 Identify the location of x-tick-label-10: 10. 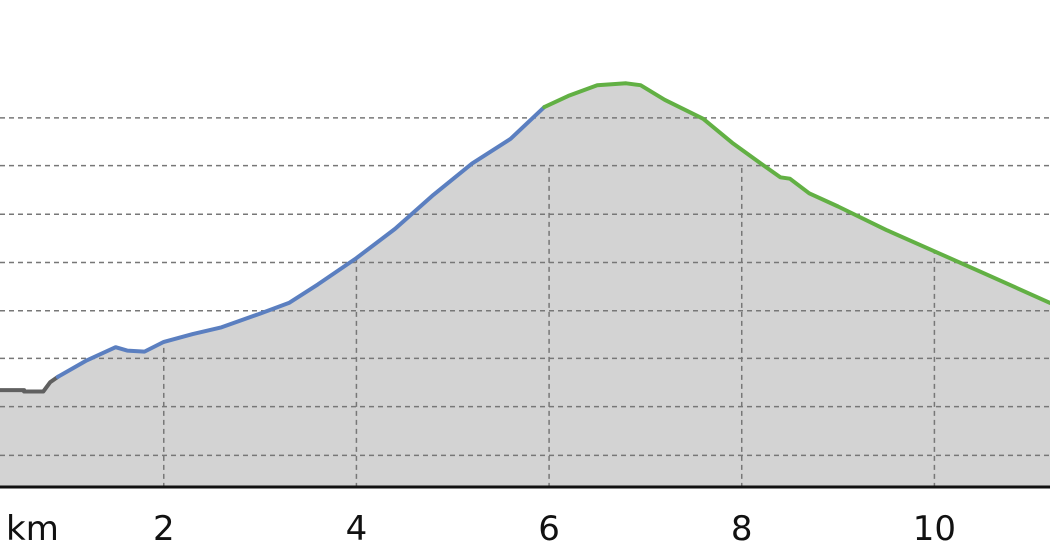
(934, 529).